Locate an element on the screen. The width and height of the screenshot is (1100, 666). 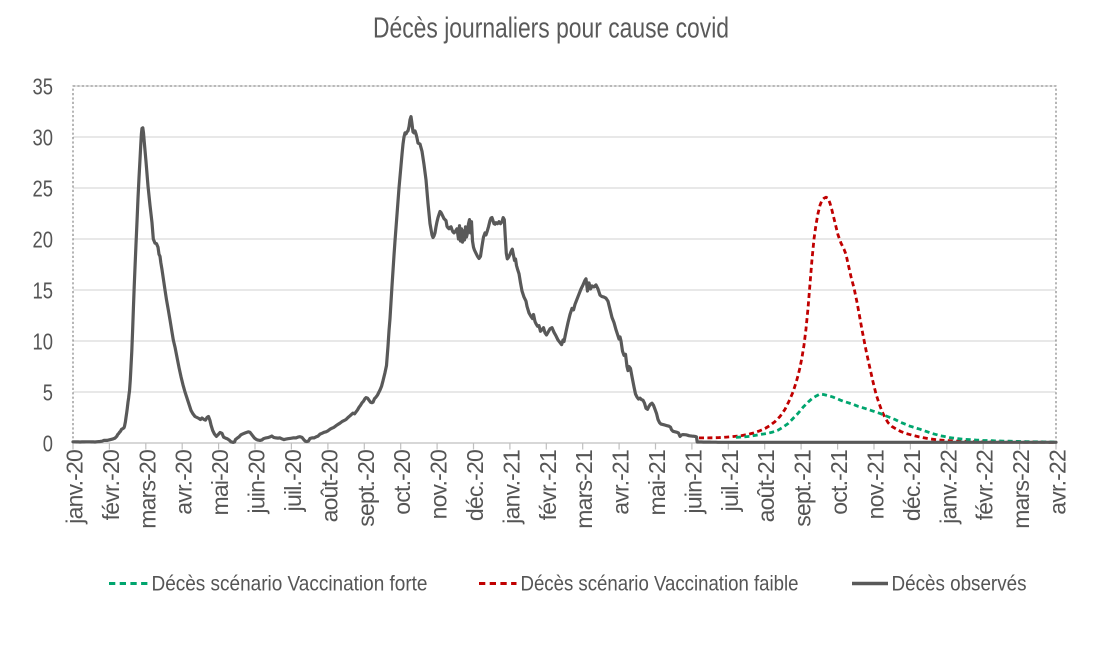
svg-text: déc.-21 is located at coordinates (912, 485).